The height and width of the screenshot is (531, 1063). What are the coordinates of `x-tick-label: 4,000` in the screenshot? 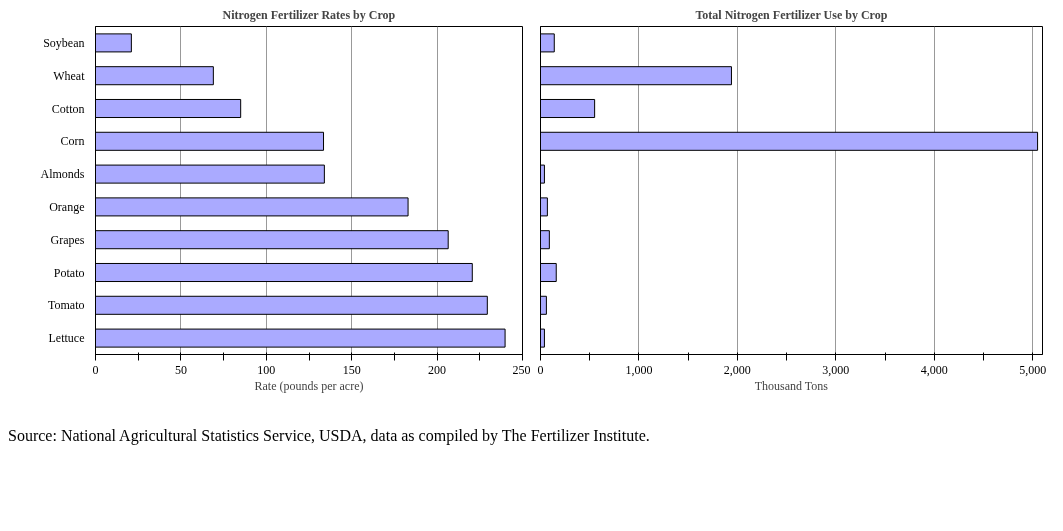 It's located at (934, 369).